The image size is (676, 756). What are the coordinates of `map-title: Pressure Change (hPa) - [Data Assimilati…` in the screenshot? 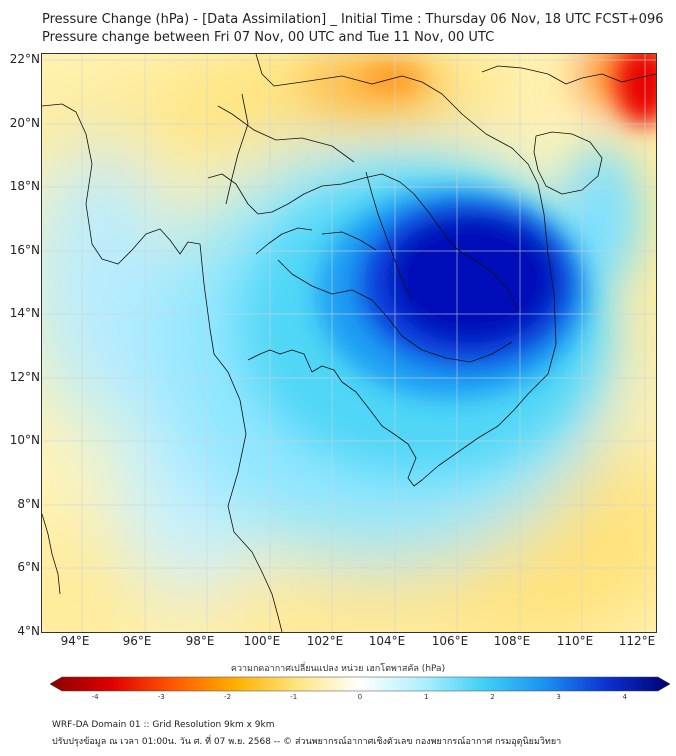 It's located at (352, 29).